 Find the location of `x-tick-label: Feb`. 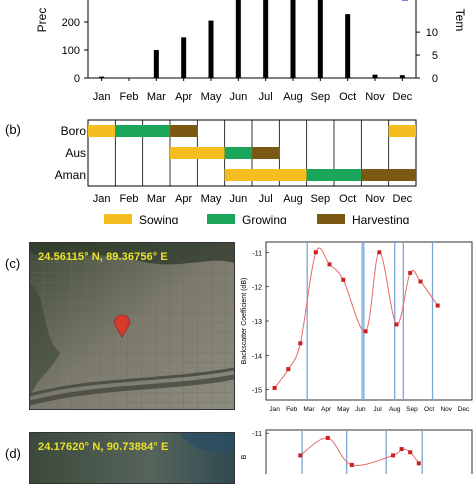

x-tick-label: Feb is located at coordinates (129, 97).